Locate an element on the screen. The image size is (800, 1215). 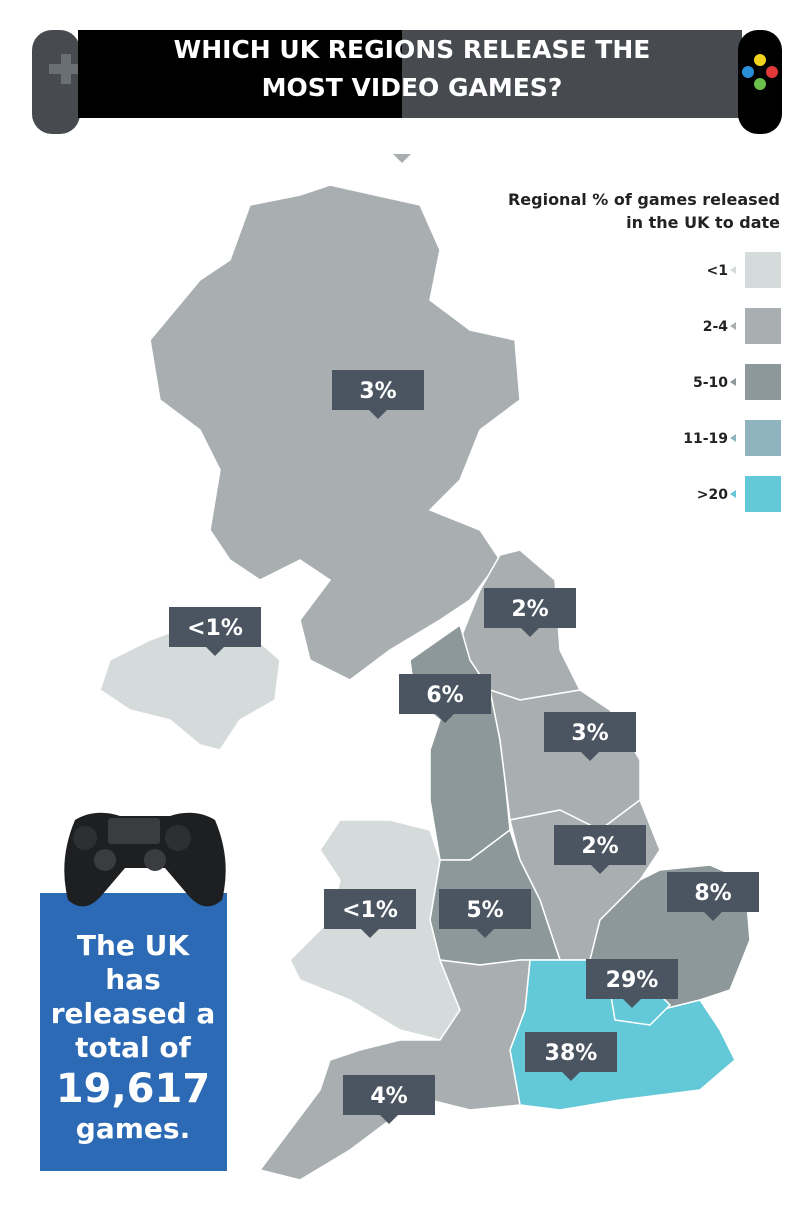
region-label: 4% is located at coordinates (388, 1096).